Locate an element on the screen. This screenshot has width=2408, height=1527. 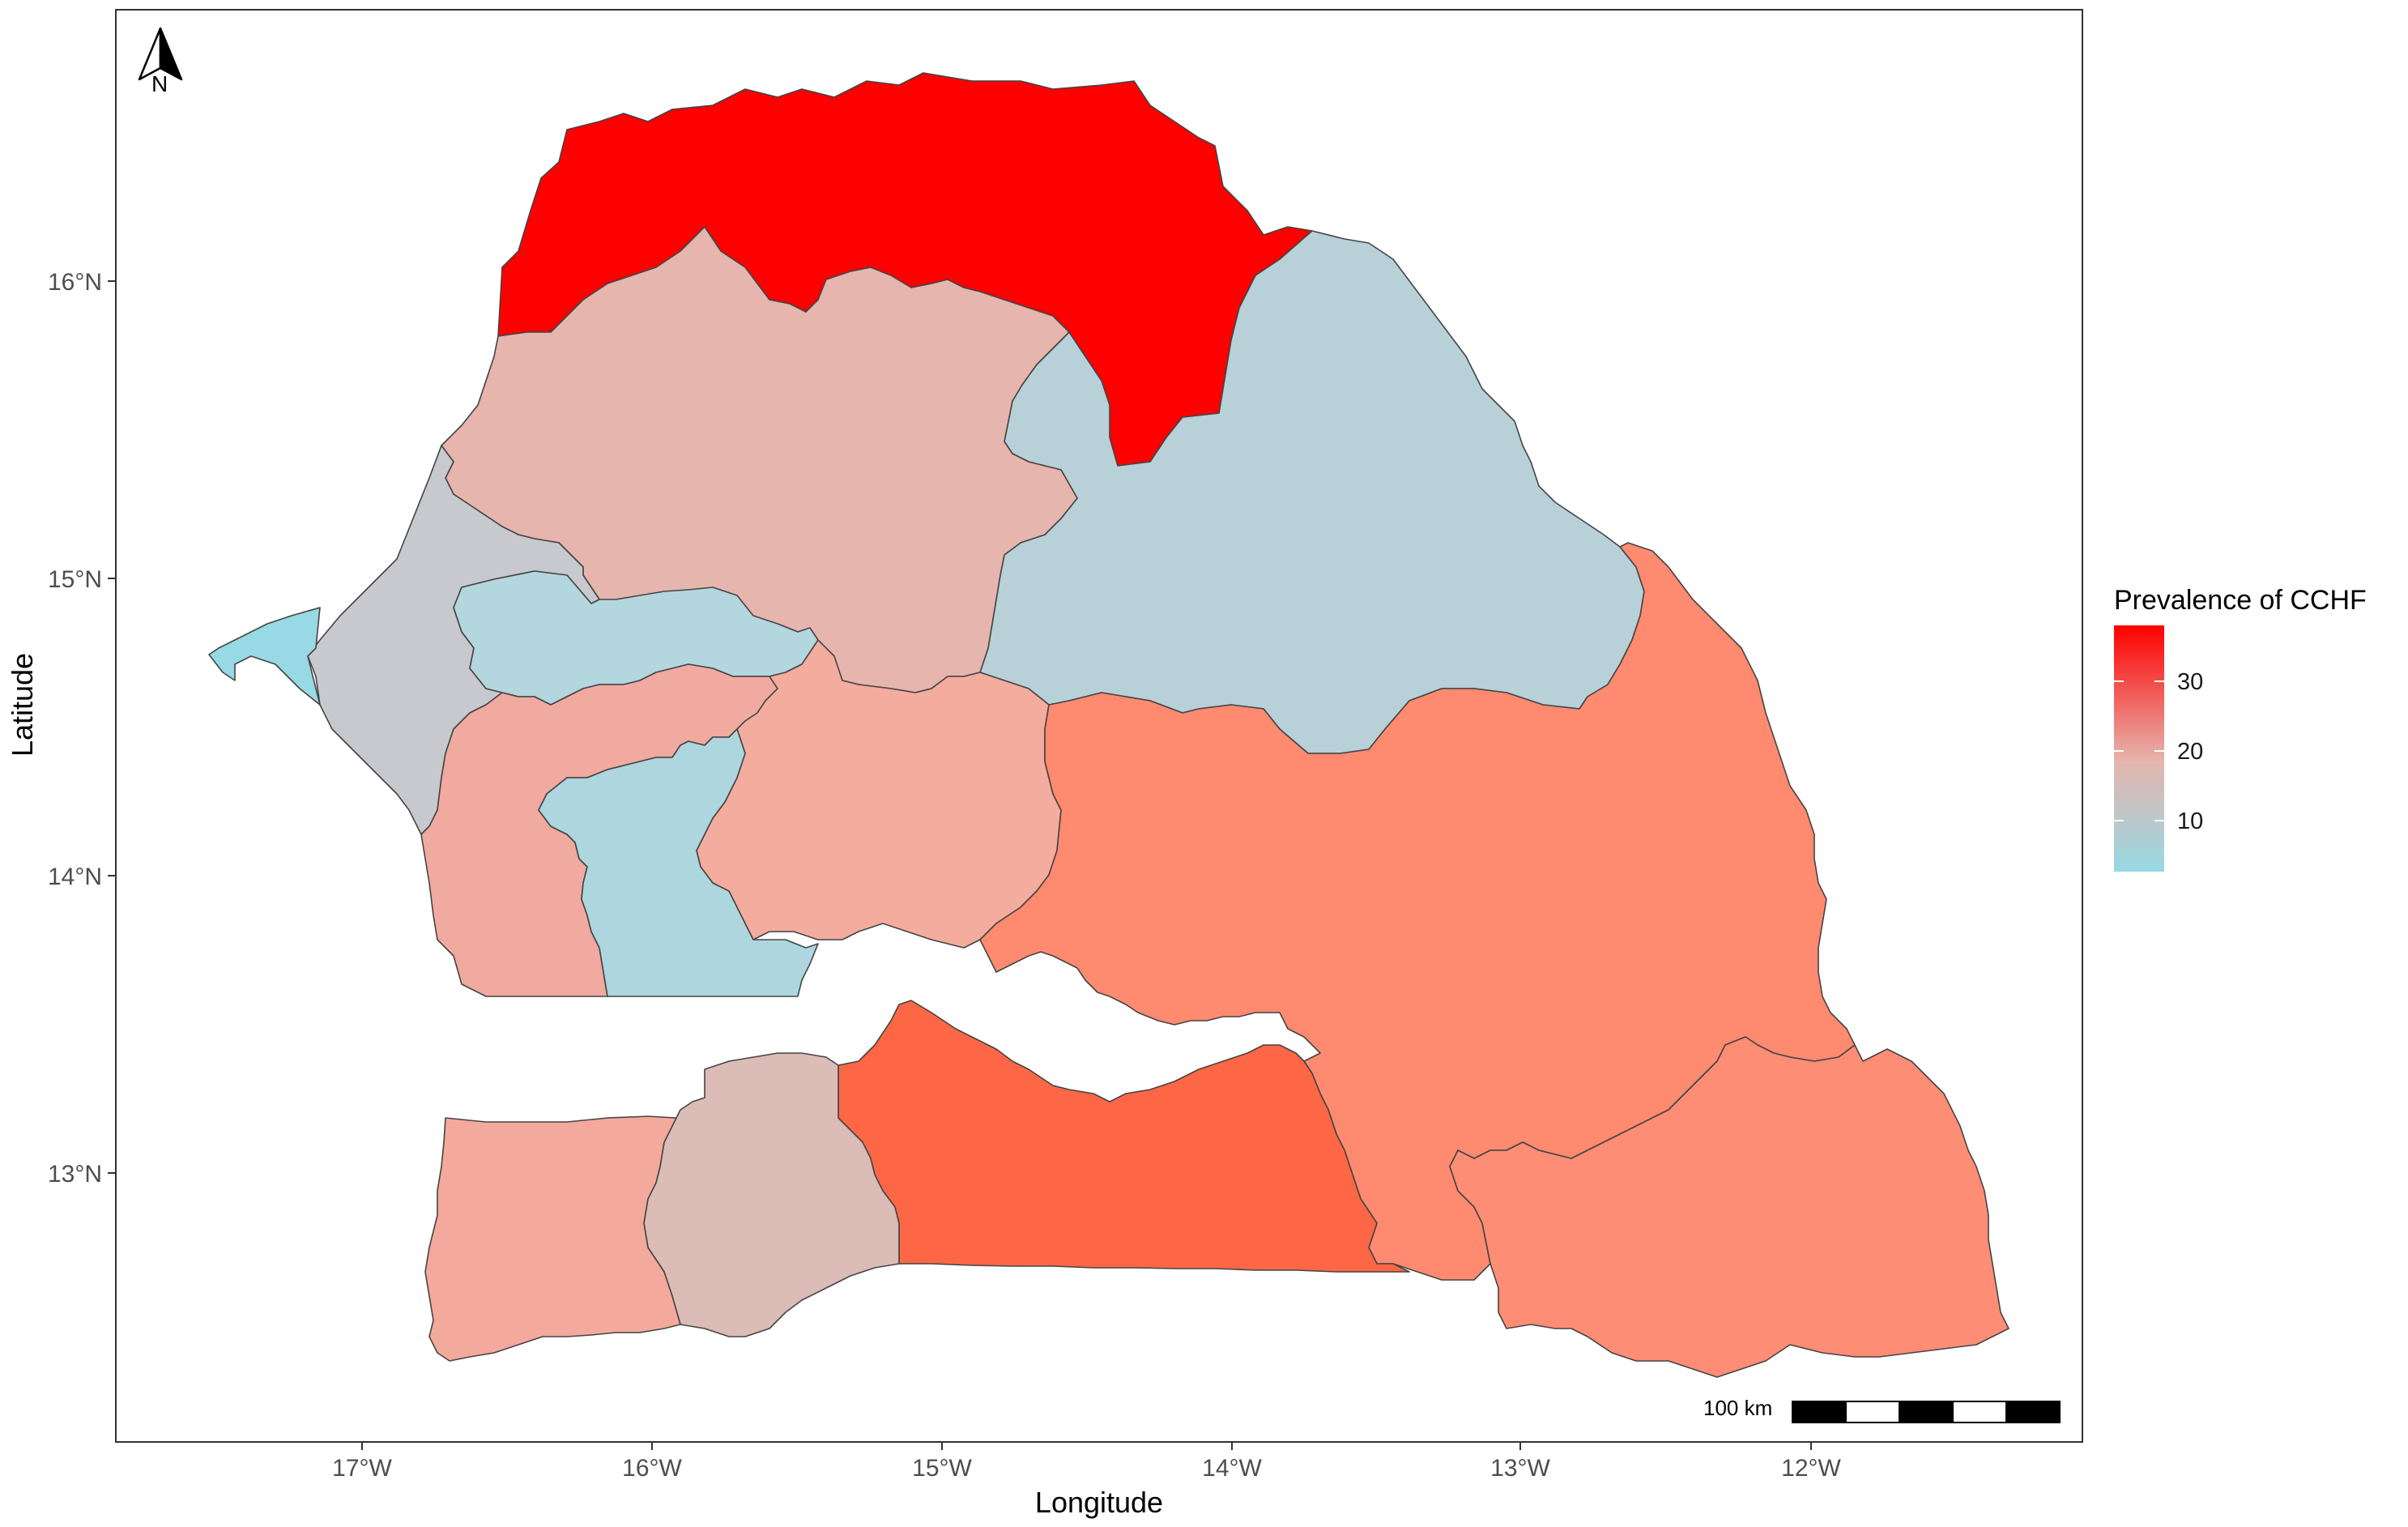
legend-colorbar is located at coordinates (2139, 748).